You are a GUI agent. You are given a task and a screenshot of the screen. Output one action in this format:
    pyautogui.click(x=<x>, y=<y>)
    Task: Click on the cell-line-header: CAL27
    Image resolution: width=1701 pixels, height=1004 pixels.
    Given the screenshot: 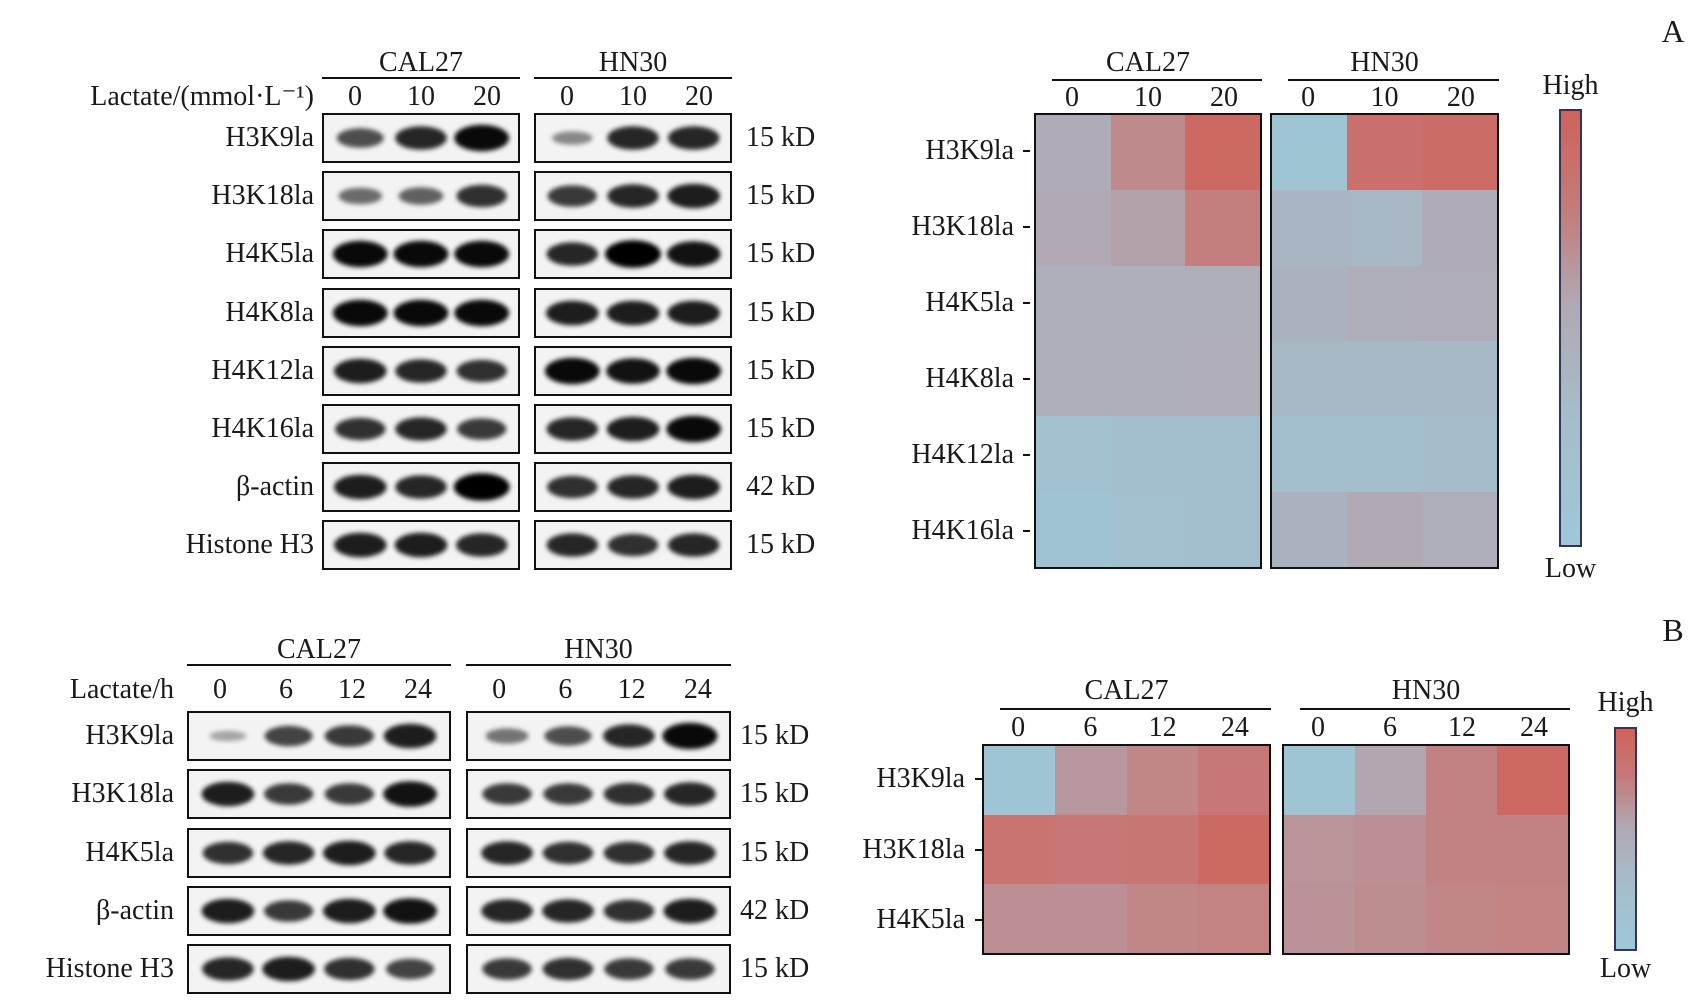 What is the action you would take?
    pyautogui.click(x=421, y=62)
    